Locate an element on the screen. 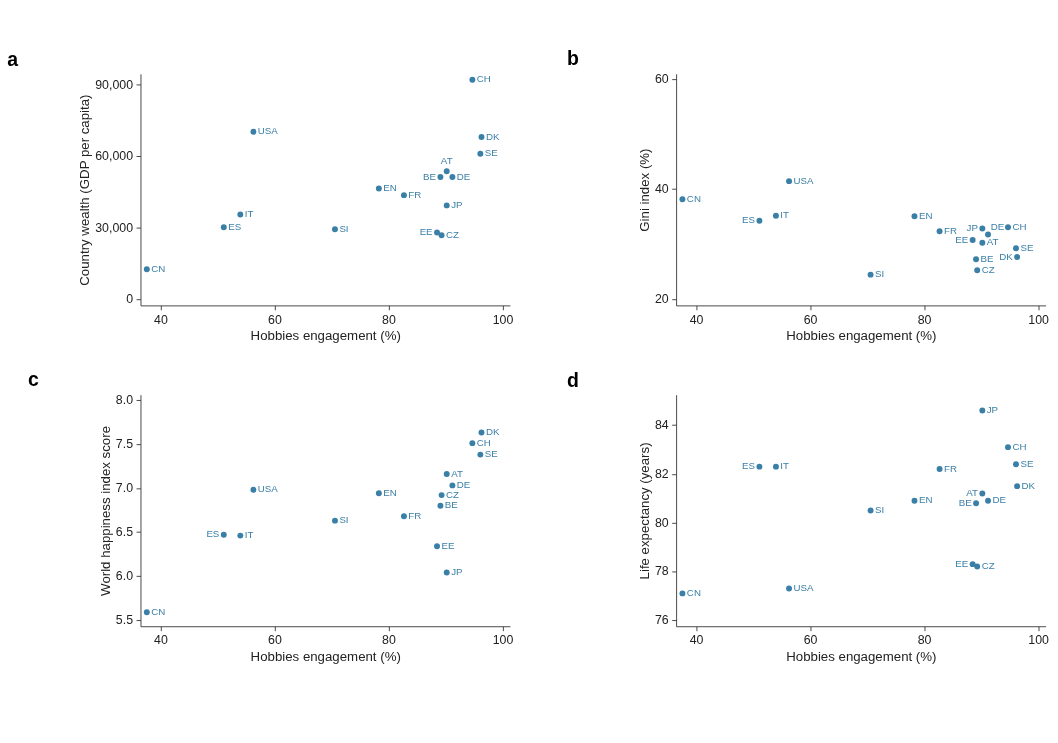 The width and height of the screenshot is (1058, 743). y-tick-label: 7.5 is located at coordinates (124, 444).